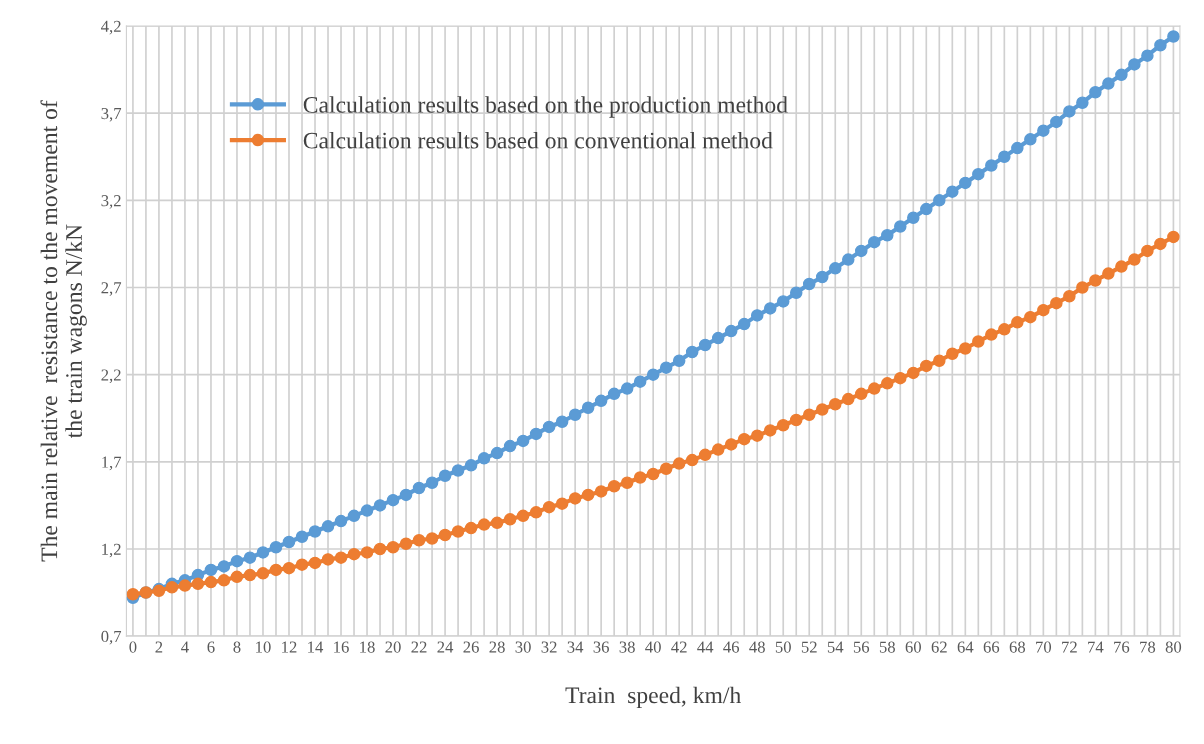  I want to click on x-tick-label: 4, so click(185, 647).